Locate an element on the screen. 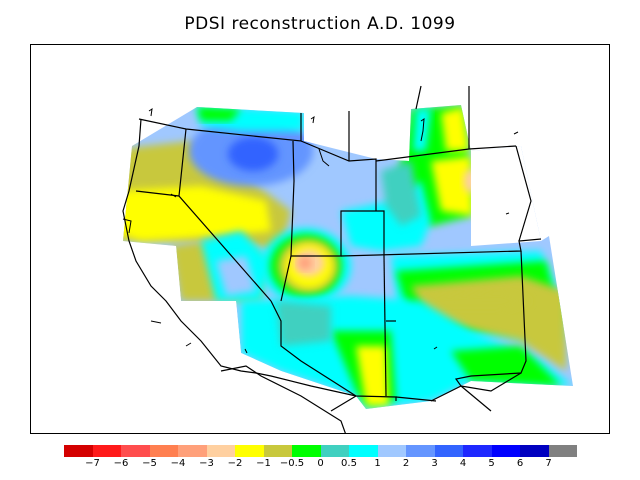 The image size is (640, 480). legend-tick-label: 4 is located at coordinates (463, 463).